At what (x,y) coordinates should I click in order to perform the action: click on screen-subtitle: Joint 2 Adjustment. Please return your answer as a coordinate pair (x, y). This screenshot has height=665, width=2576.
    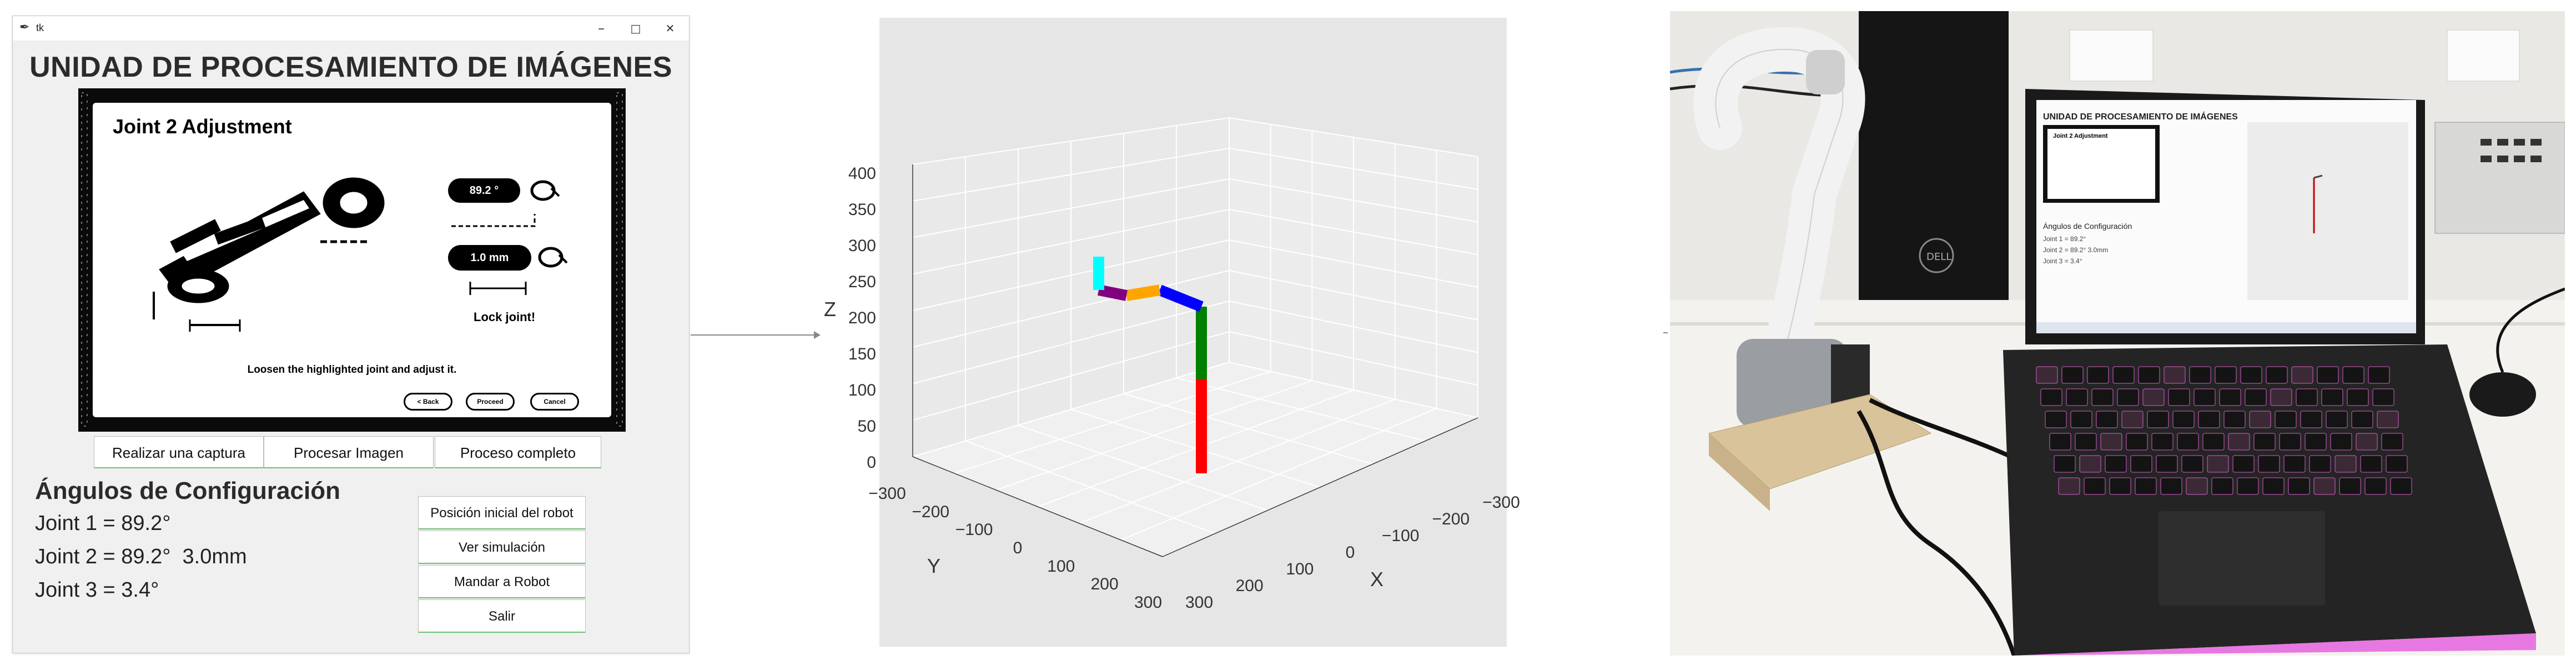
    Looking at the image, I should click on (2080, 136).